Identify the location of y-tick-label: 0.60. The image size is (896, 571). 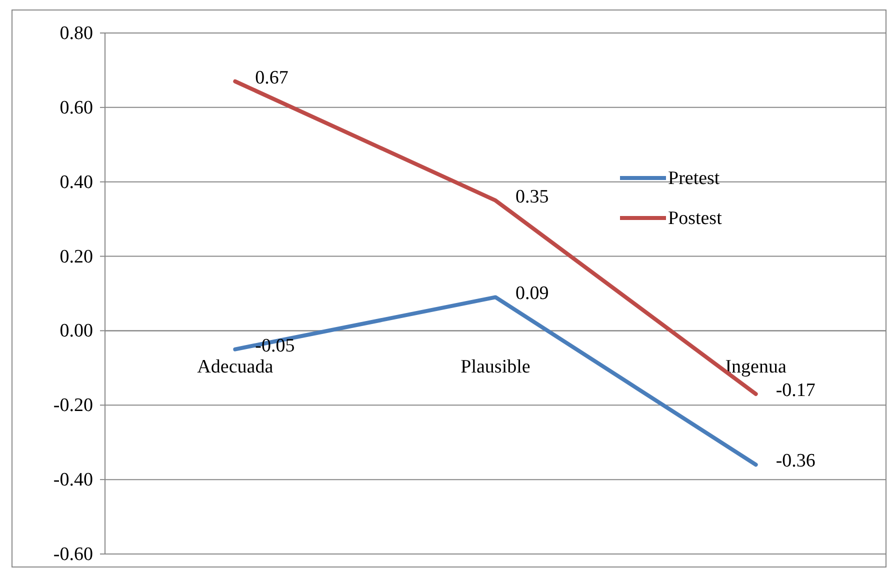
(76, 107).